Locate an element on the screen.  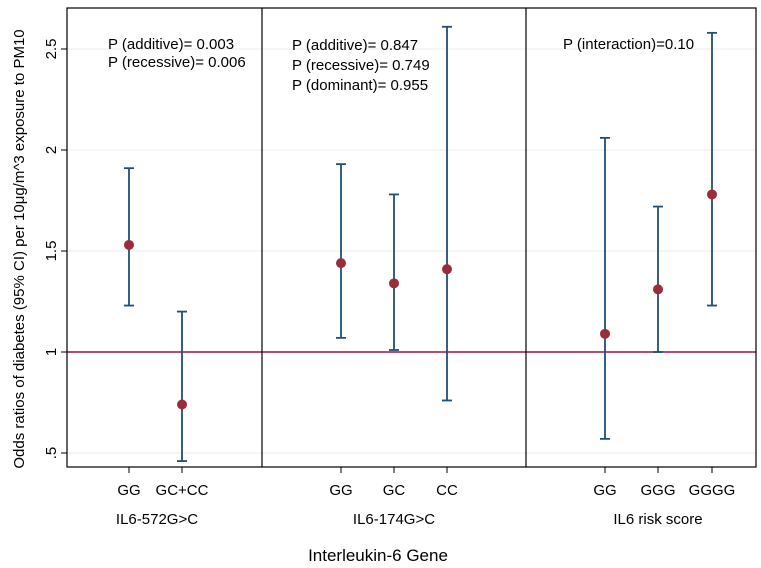
y-tick-label: .5 is located at coordinates (51, 453).